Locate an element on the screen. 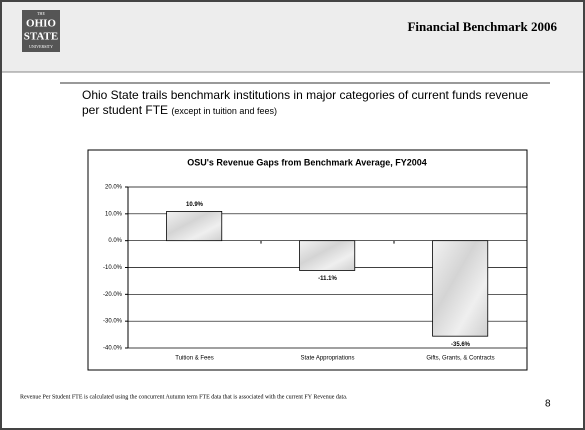 This screenshot has height=430, width=585. value-label: 10.9% is located at coordinates (195, 205).